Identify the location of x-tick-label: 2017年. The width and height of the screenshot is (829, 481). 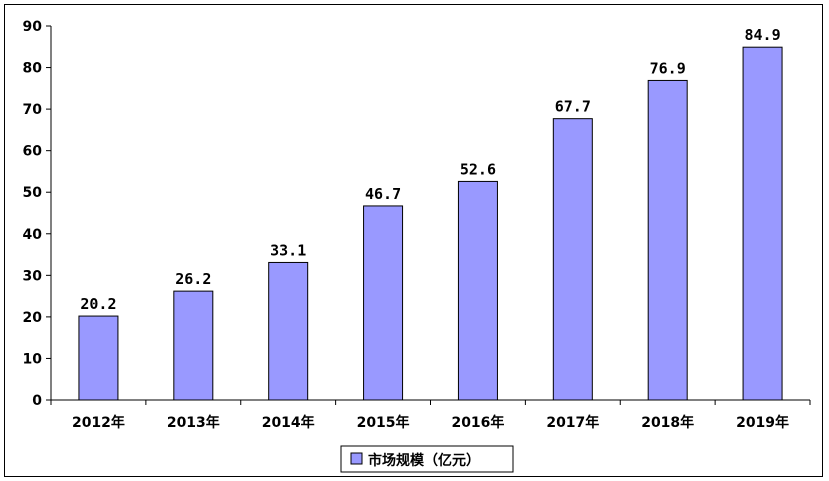
(572, 422).